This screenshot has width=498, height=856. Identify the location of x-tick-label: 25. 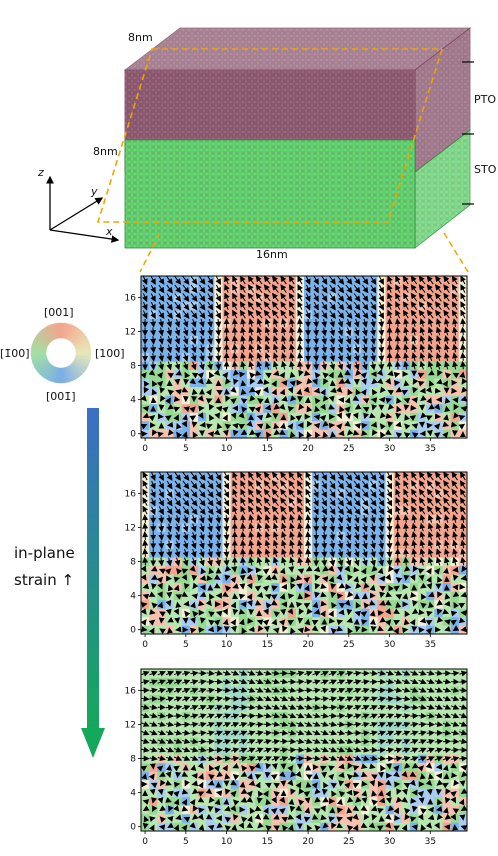
(348, 449).